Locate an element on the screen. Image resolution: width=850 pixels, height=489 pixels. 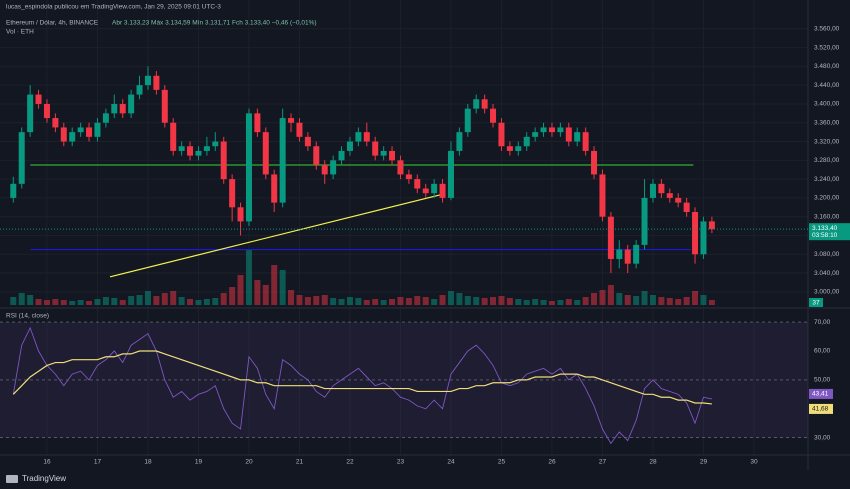
rsi-tick-label: 70,00 is located at coordinates (822, 322).